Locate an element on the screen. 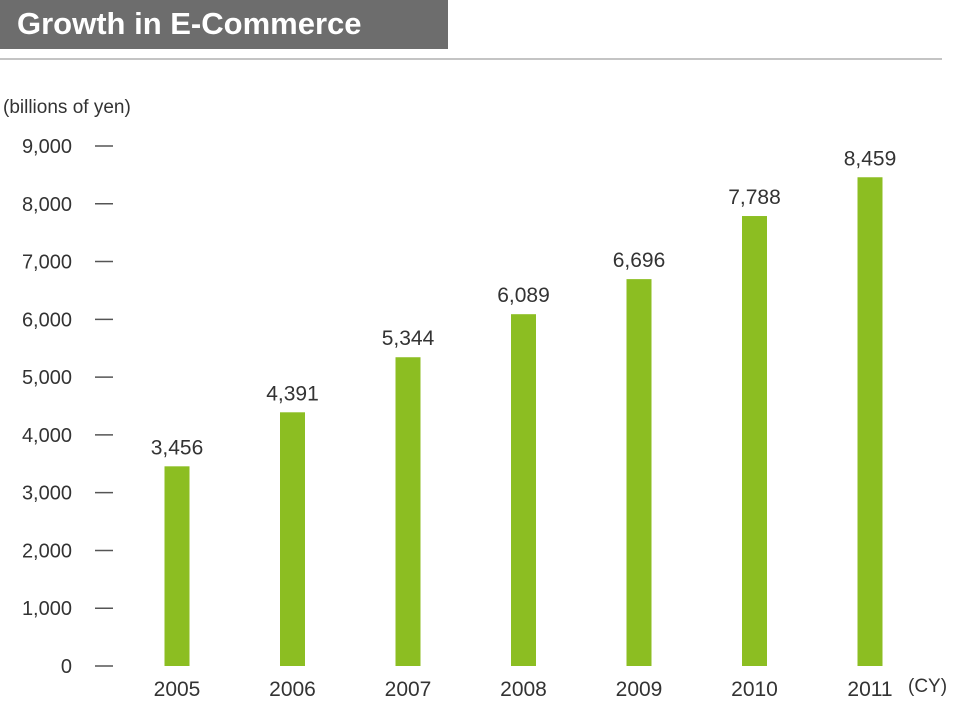 The width and height of the screenshot is (960, 720). x-tick-label: 2005 is located at coordinates (177, 689).